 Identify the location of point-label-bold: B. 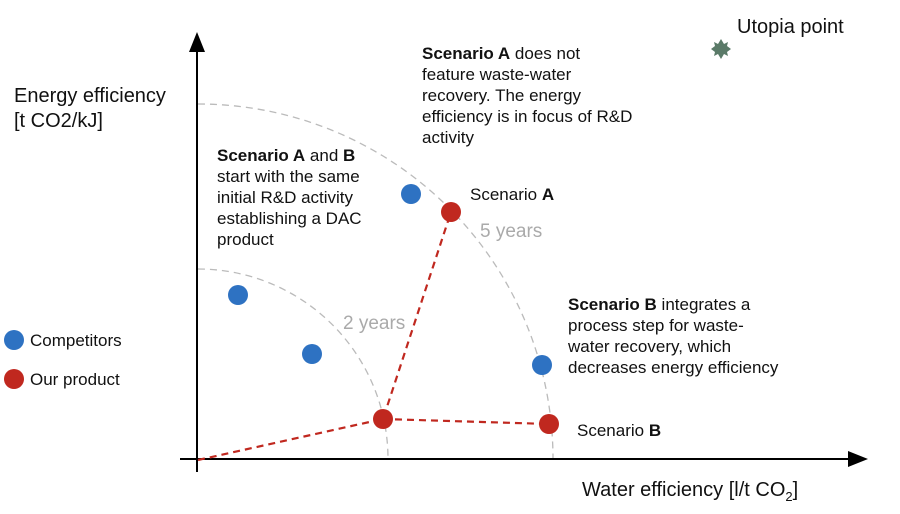
(655, 430).